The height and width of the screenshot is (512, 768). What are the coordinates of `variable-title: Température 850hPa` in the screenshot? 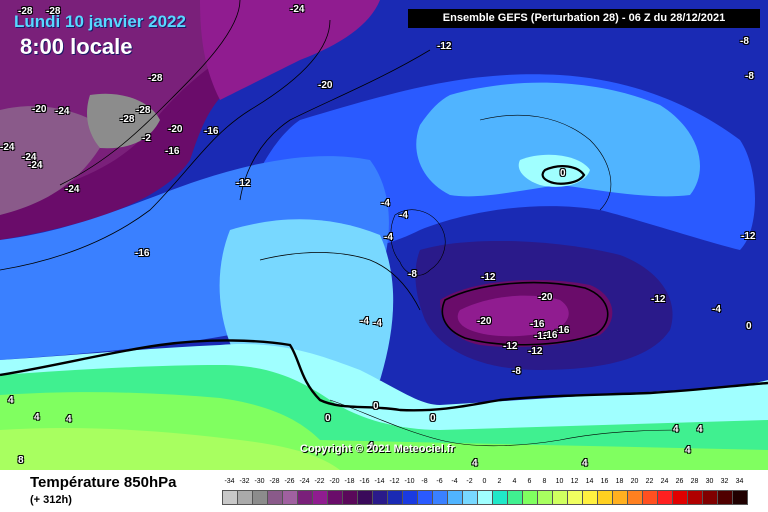 It's located at (103, 482).